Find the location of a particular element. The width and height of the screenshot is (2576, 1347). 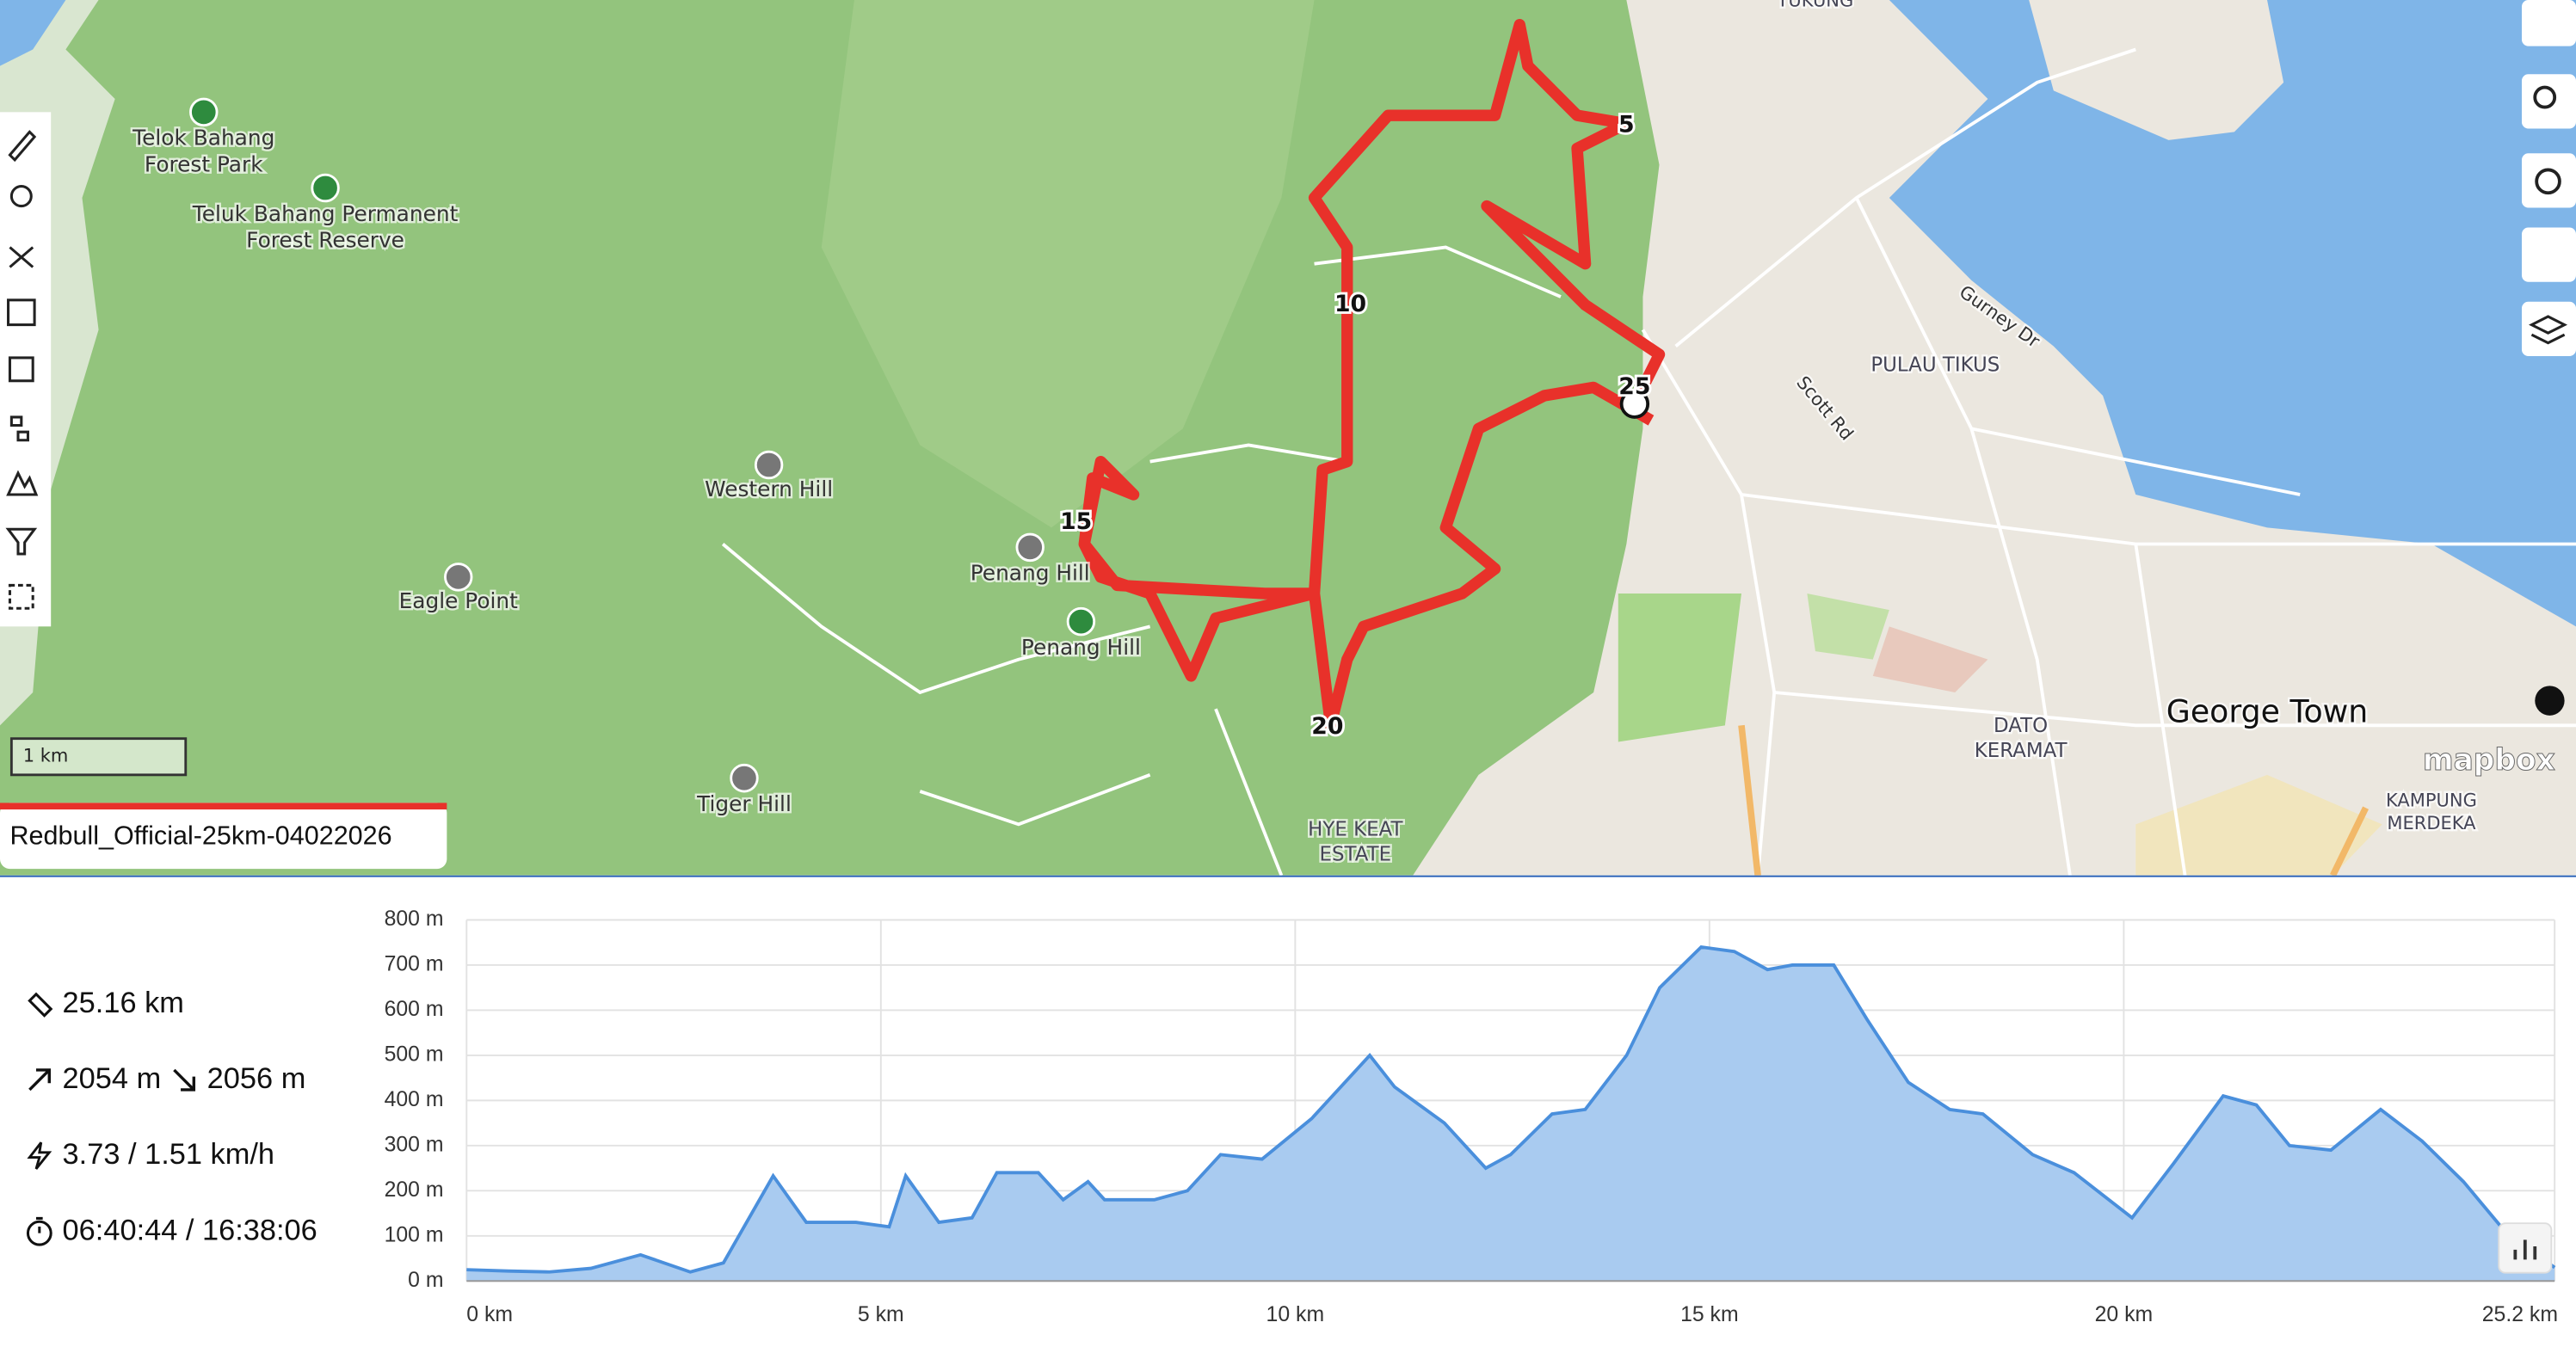

y-tick-label: 200 m is located at coordinates (414, 1190).